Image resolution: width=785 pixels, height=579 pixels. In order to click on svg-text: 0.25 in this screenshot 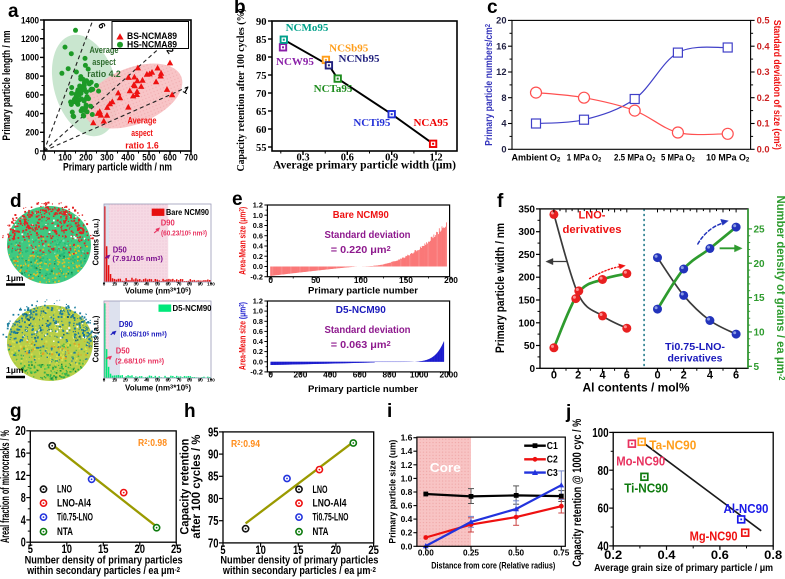, I will do `click(471, 552)`.